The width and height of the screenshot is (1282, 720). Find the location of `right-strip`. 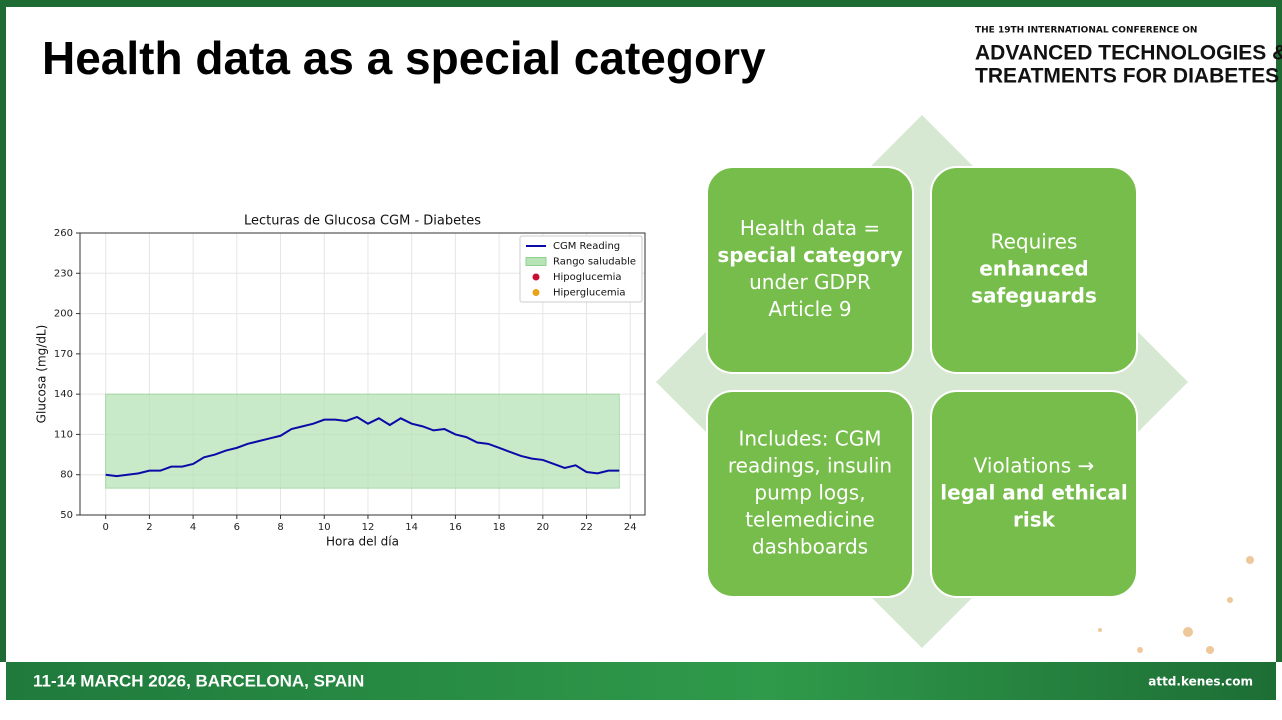

right-strip is located at coordinates (1279, 331).